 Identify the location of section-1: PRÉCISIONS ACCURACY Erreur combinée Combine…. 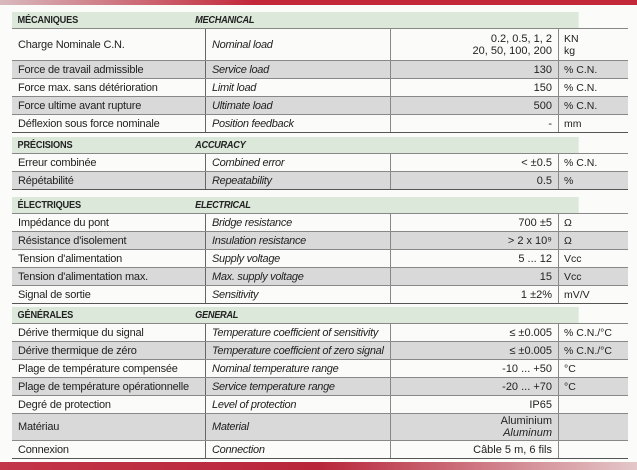
(320, 163).